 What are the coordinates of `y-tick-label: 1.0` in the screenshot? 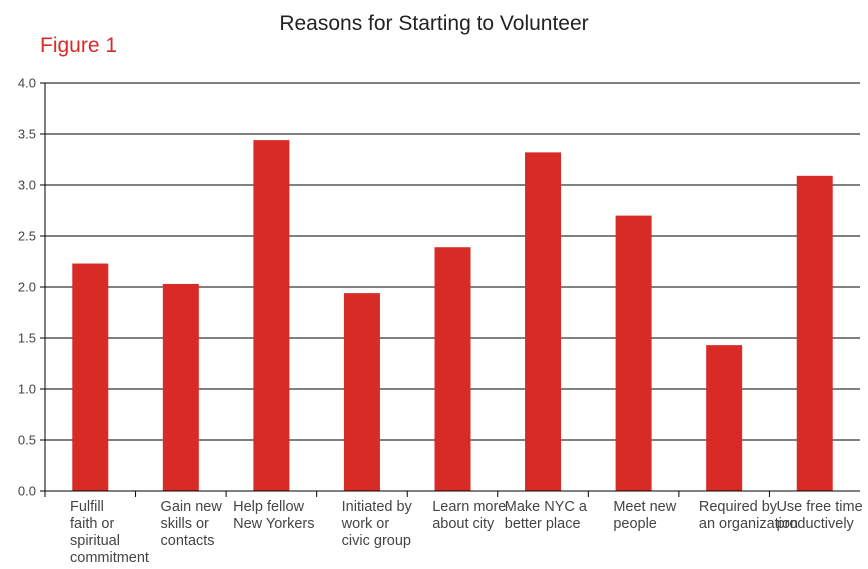 It's located at (27, 389).